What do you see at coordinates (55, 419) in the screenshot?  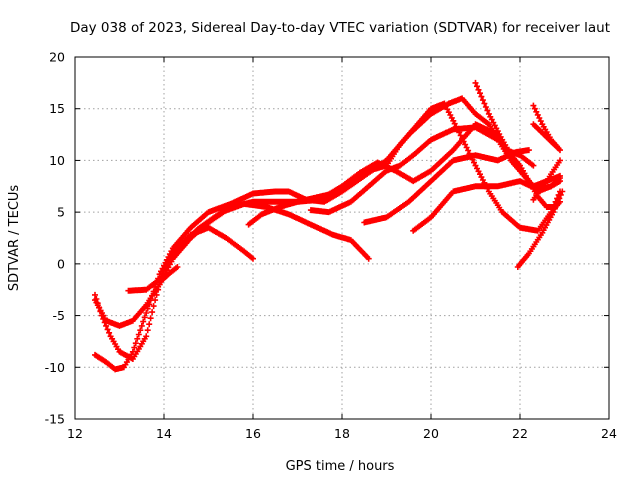 I see `y-tick-label: -15` at bounding box center [55, 419].